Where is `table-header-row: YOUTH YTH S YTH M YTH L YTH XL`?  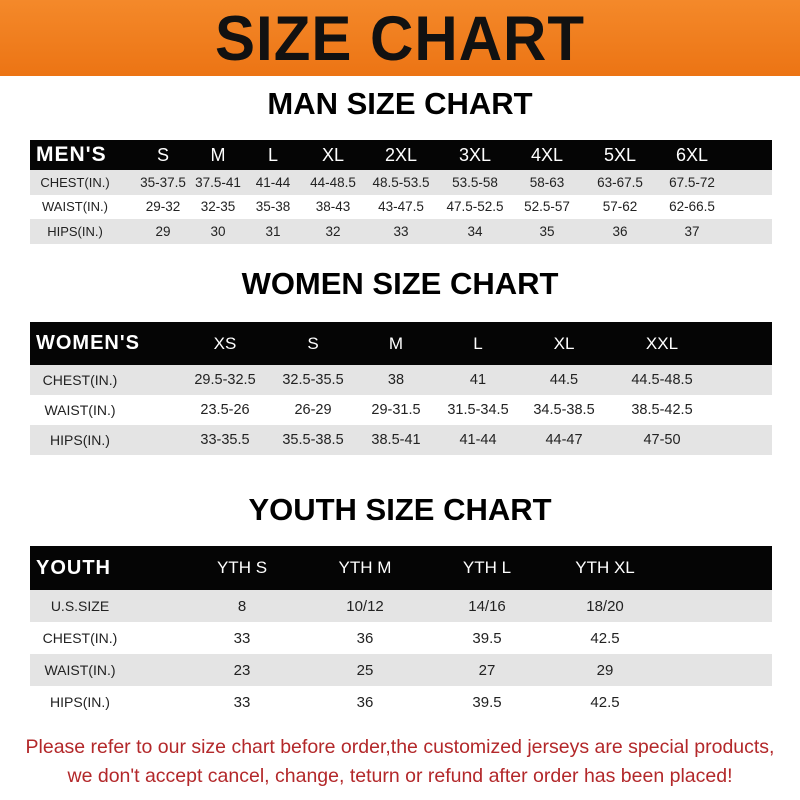 table-header-row: YOUTH YTH S YTH M YTH L YTH XL is located at coordinates (401, 568).